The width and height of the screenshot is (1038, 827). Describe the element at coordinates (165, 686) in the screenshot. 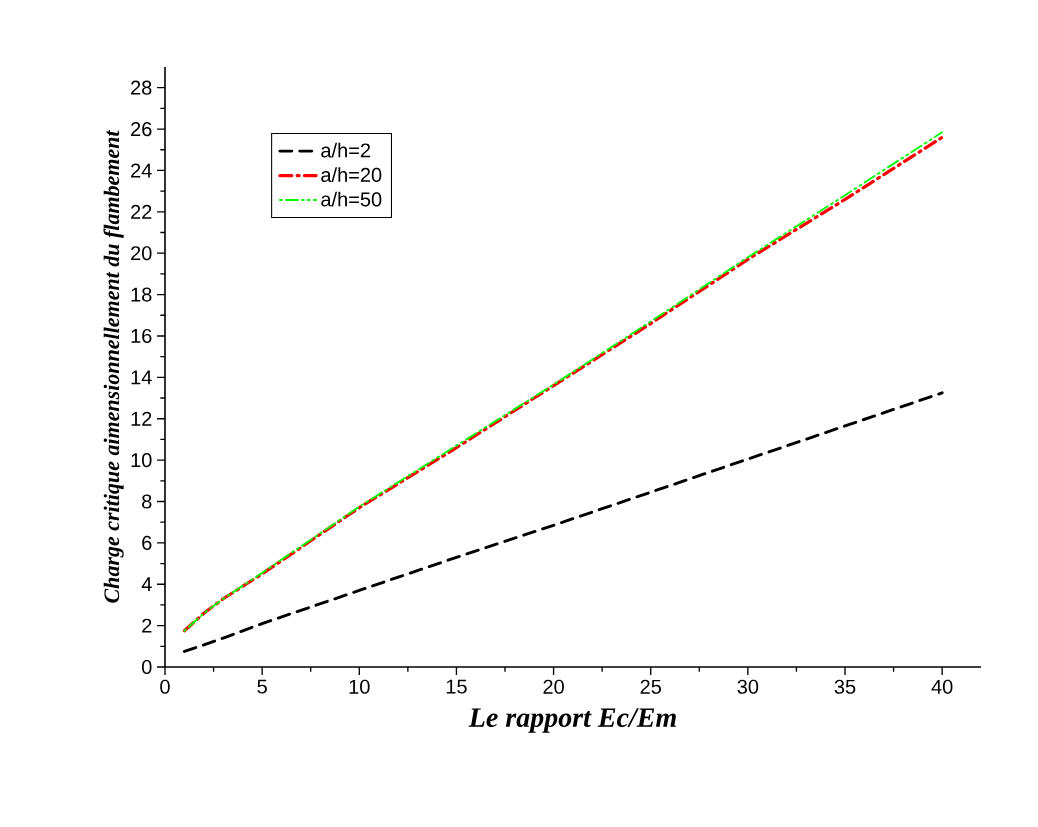

I see `x-tick-label: 0` at that location.